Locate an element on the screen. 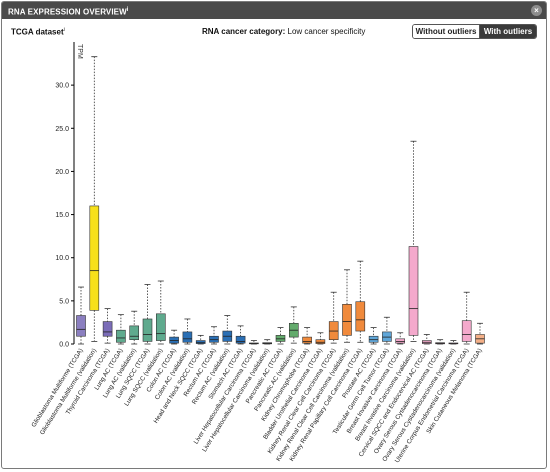  category-label: Glioblastoma Multiforme (validation) is located at coordinates (68, 391).